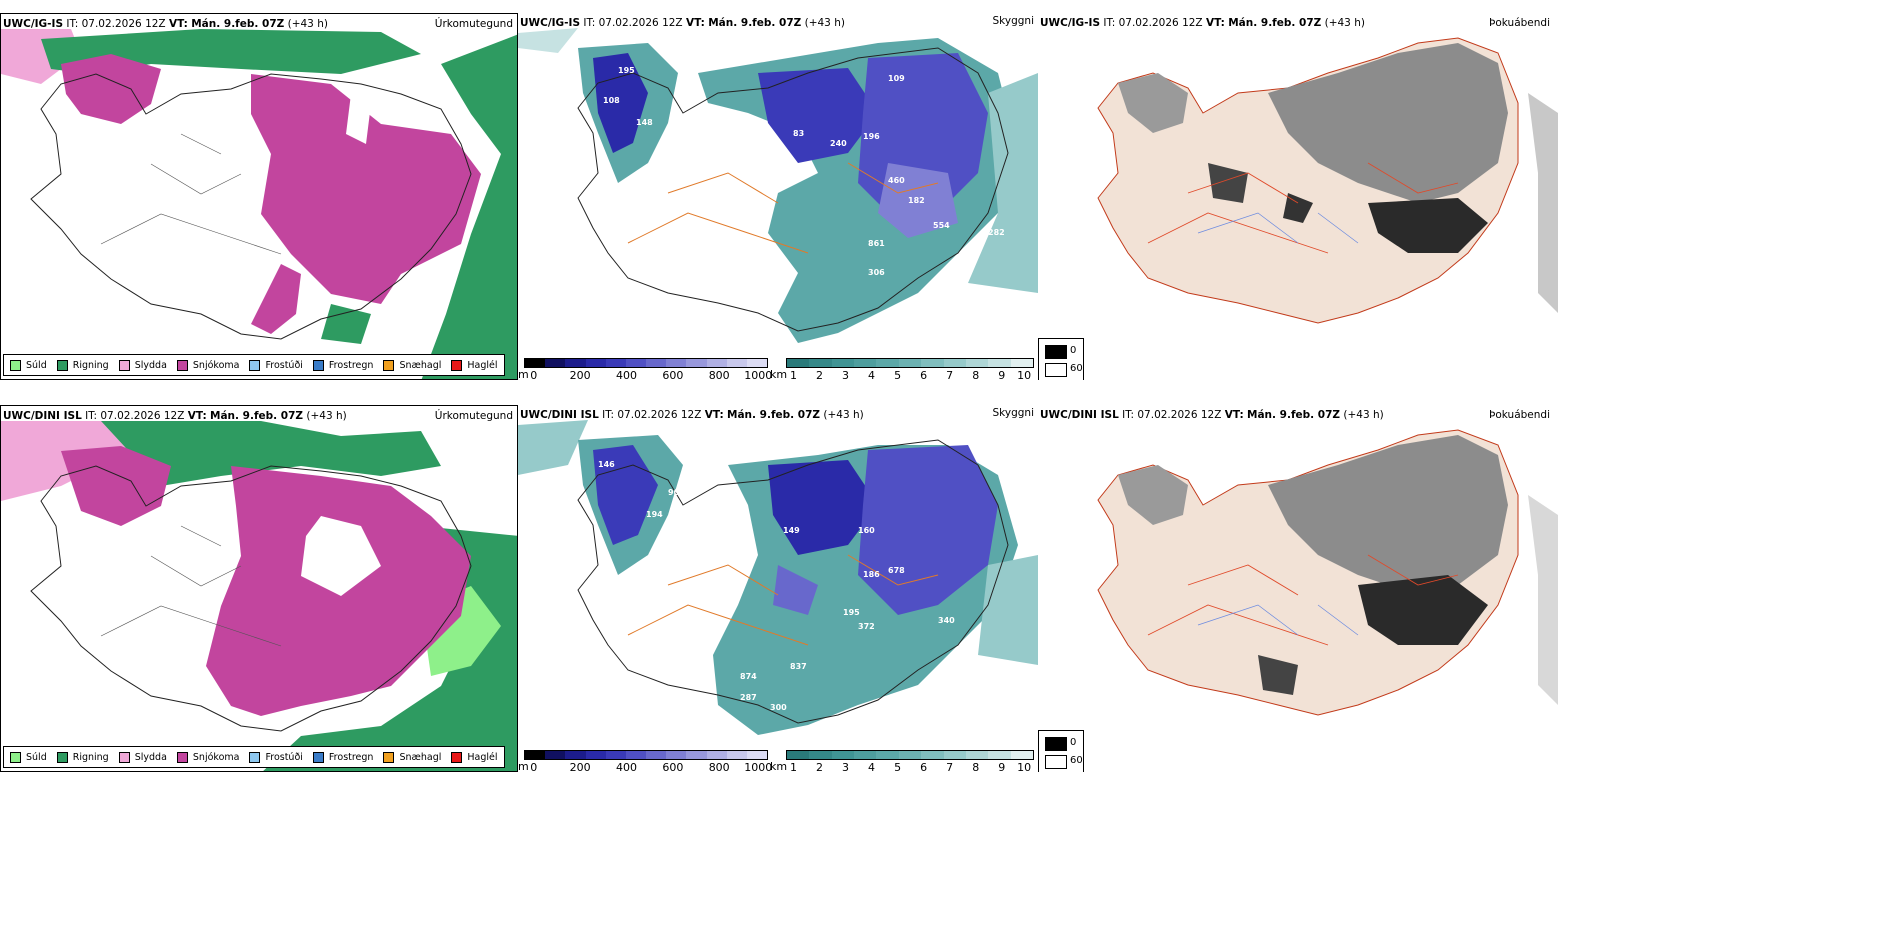 Image resolution: width=1900 pixels, height=950 pixels. I want to click on tick-label: 0, so click(534, 766).